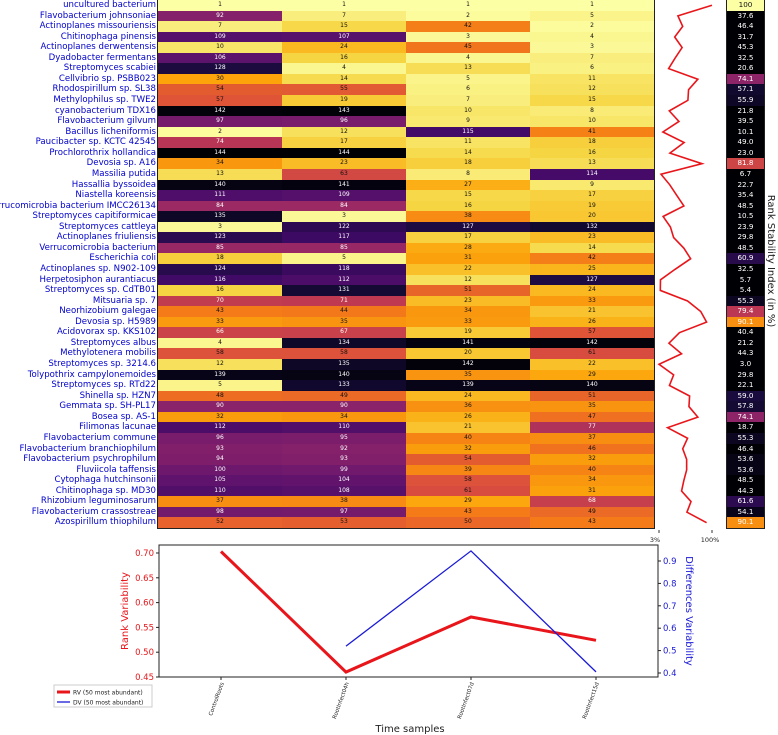 This screenshot has height=735, width=778. What do you see at coordinates (122, 258) in the screenshot?
I see `taxon-label: Escherichia coli` at bounding box center [122, 258].